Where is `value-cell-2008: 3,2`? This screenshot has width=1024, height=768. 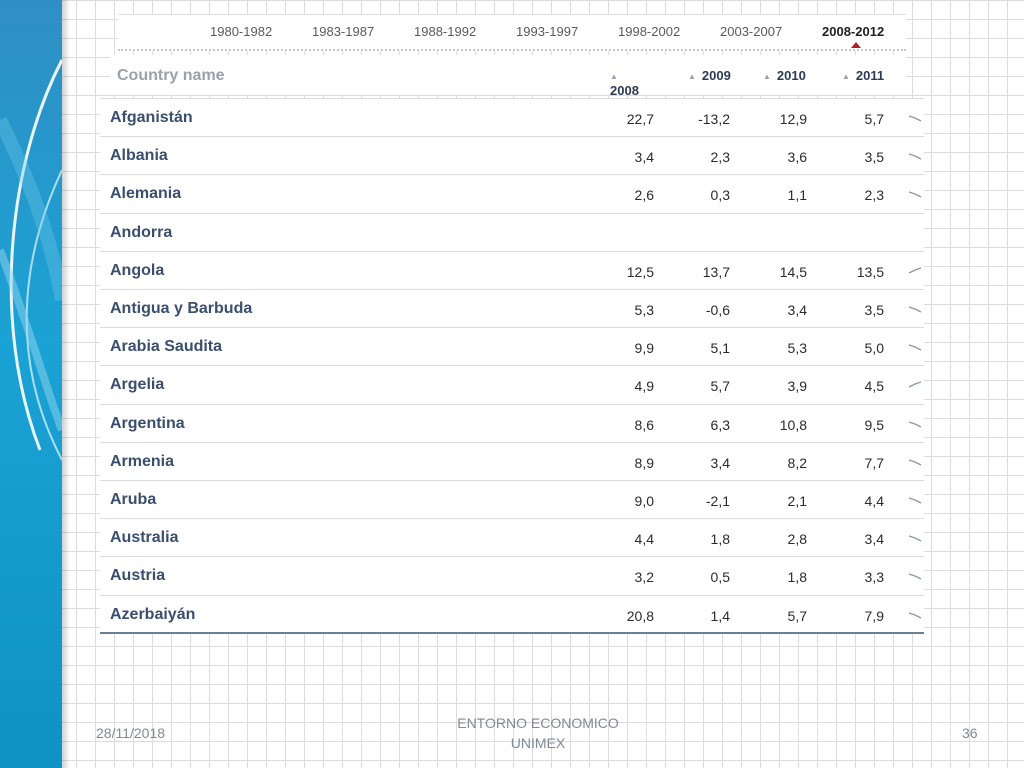 value-cell-2008: 3,2 is located at coordinates (644, 577).